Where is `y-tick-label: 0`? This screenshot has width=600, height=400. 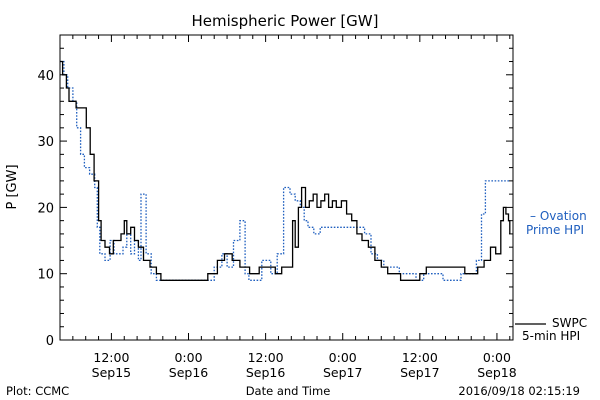
y-tick-label: 0 is located at coordinates (50, 341).